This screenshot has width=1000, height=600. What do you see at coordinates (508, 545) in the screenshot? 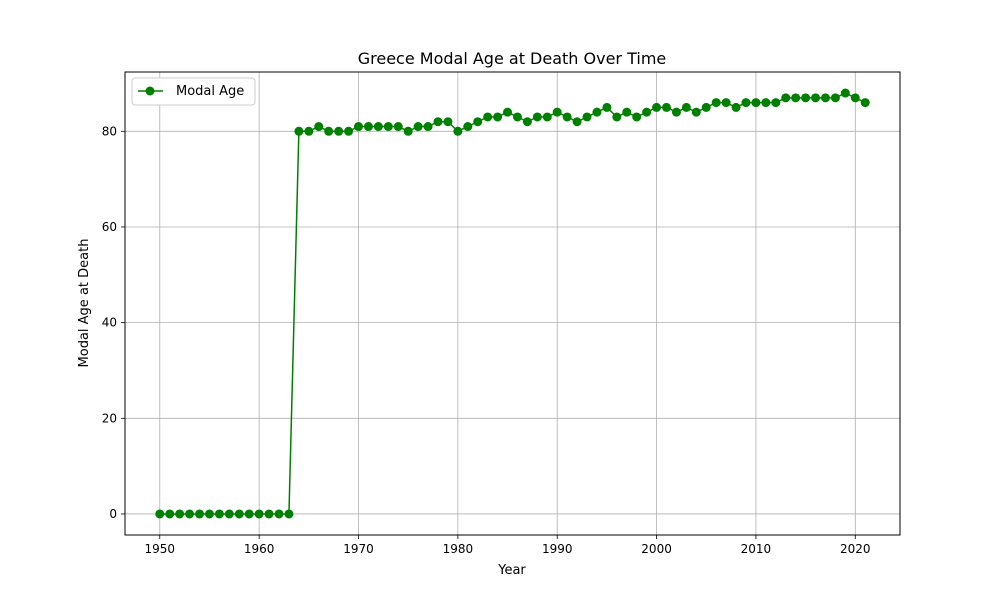
I see `x-axis-ticks: 1950 1960 1970 1980 1990 2000 2010 2020` at bounding box center [508, 545].